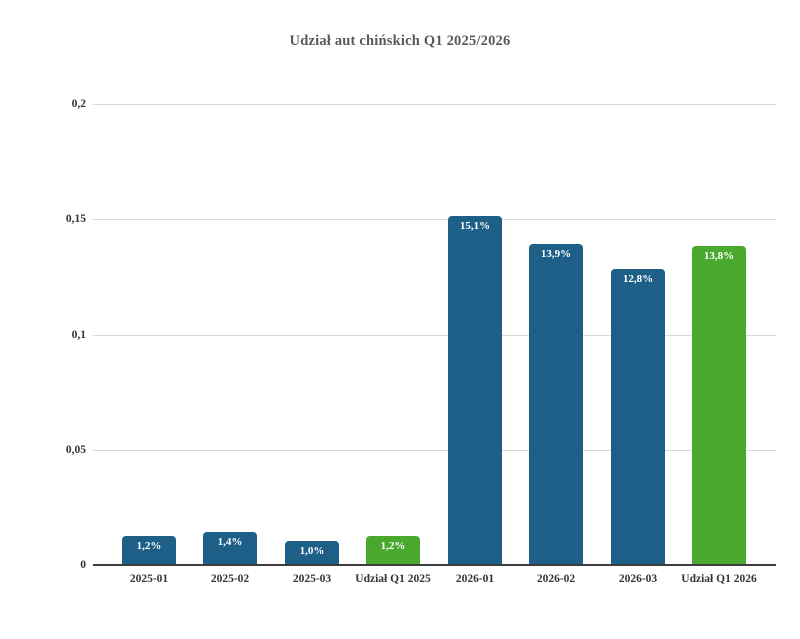 The height and width of the screenshot is (639, 800). What do you see at coordinates (638, 579) in the screenshot?
I see `x-axis-tick-label: 2026-03` at bounding box center [638, 579].